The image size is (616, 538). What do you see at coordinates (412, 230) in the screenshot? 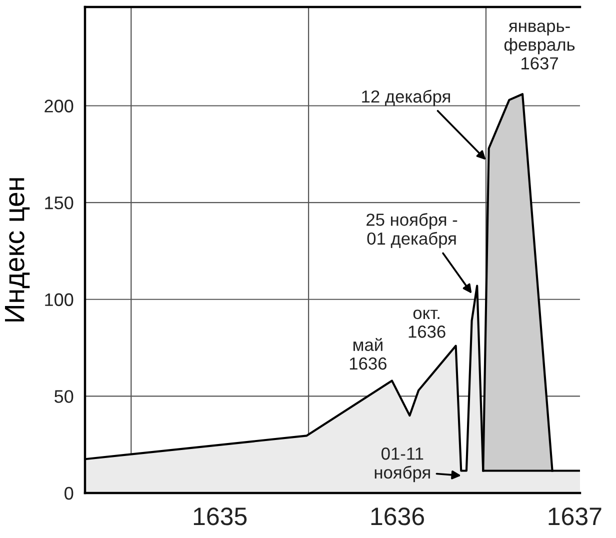
I see `annotation: 25 ноября - 01 декабря` at bounding box center [412, 230].